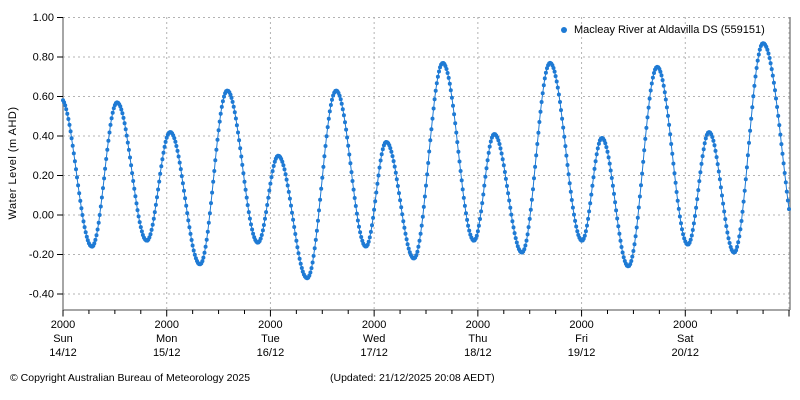  I want to click on x-tick-date: 20/12, so click(686, 353).